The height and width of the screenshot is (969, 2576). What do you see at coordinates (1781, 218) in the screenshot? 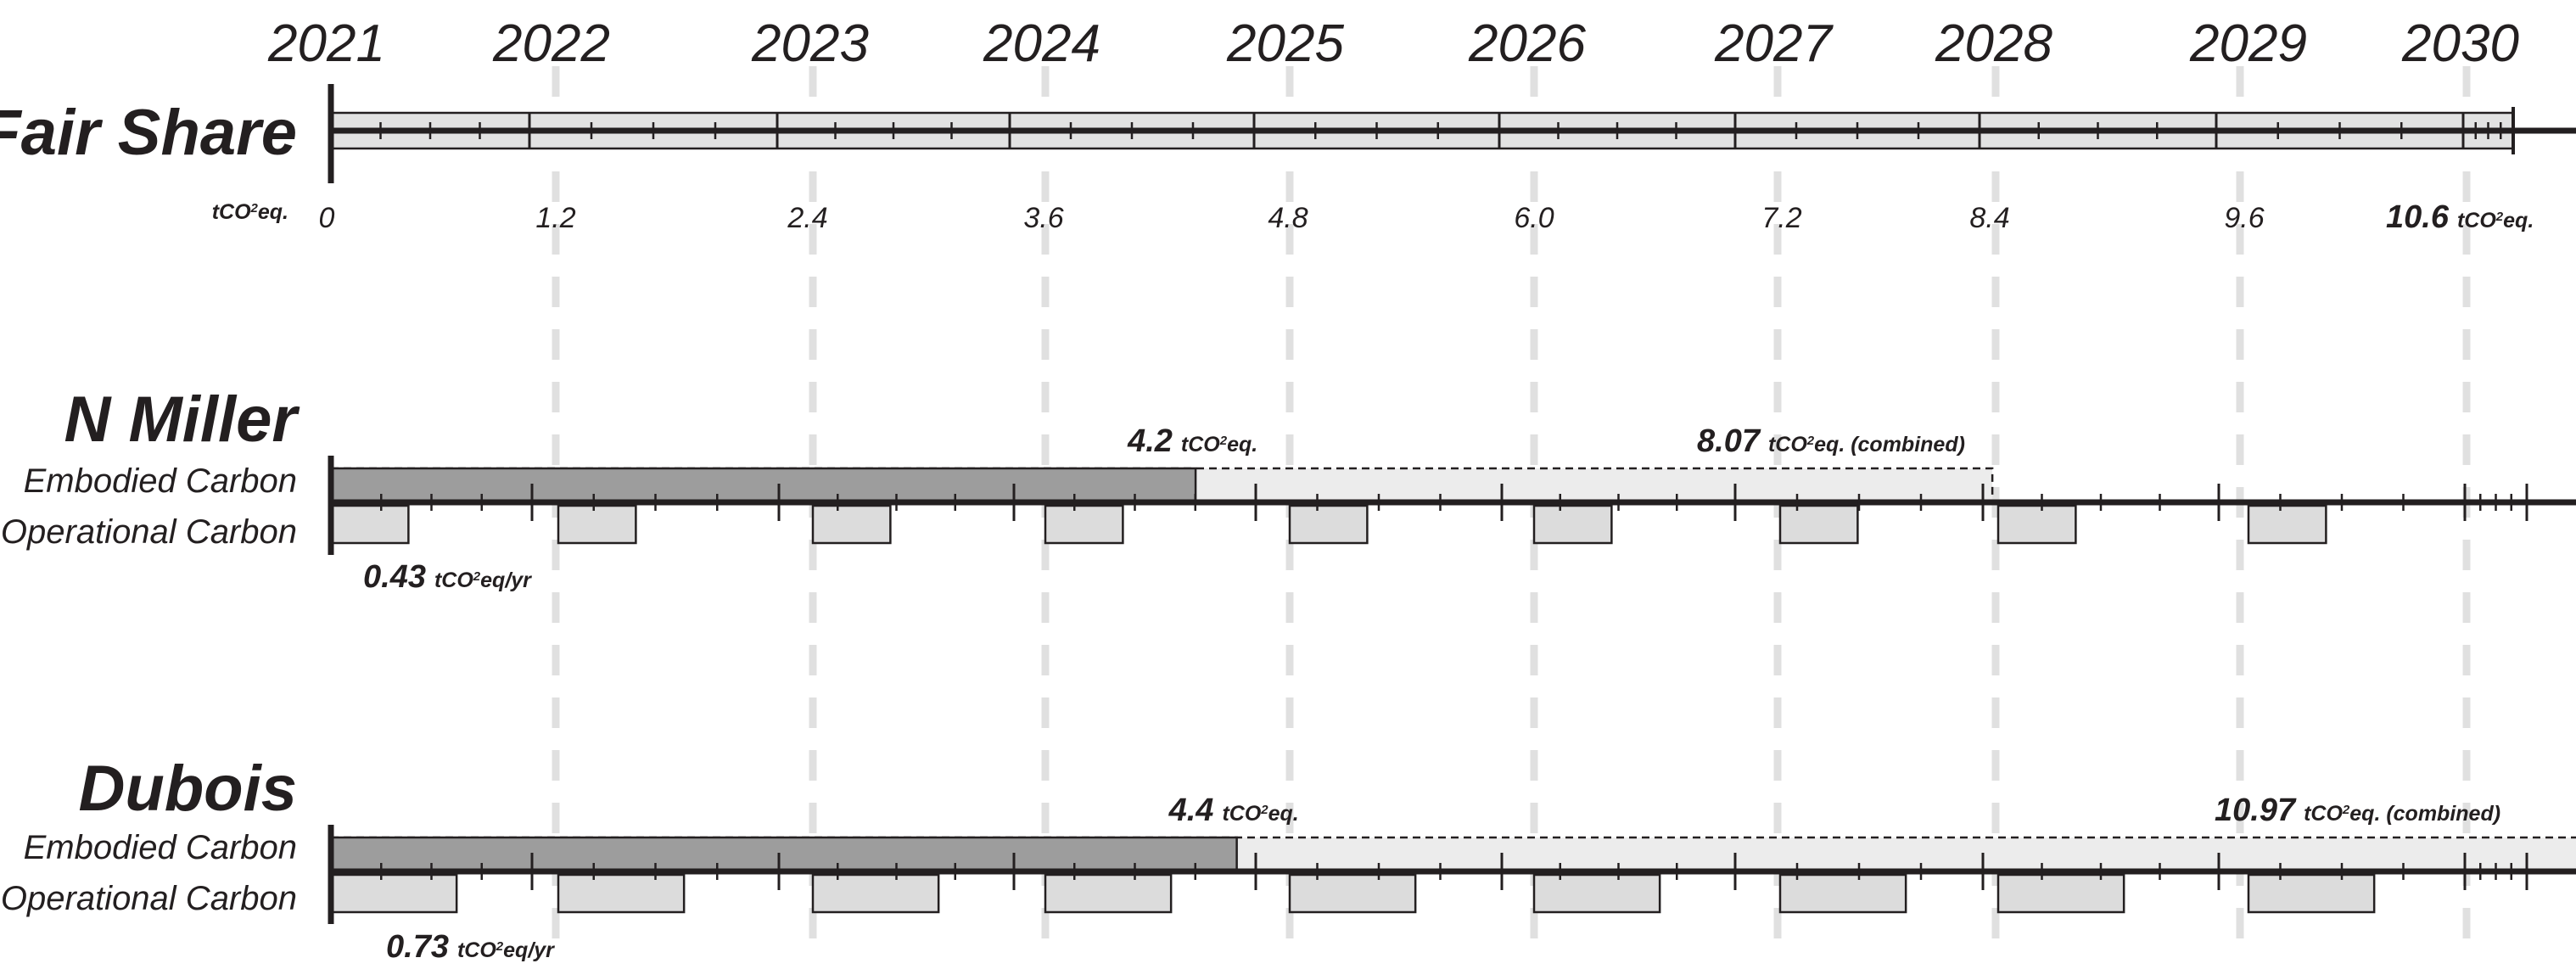
I see `fair-share-tick-6: 7.2` at bounding box center [1781, 218].